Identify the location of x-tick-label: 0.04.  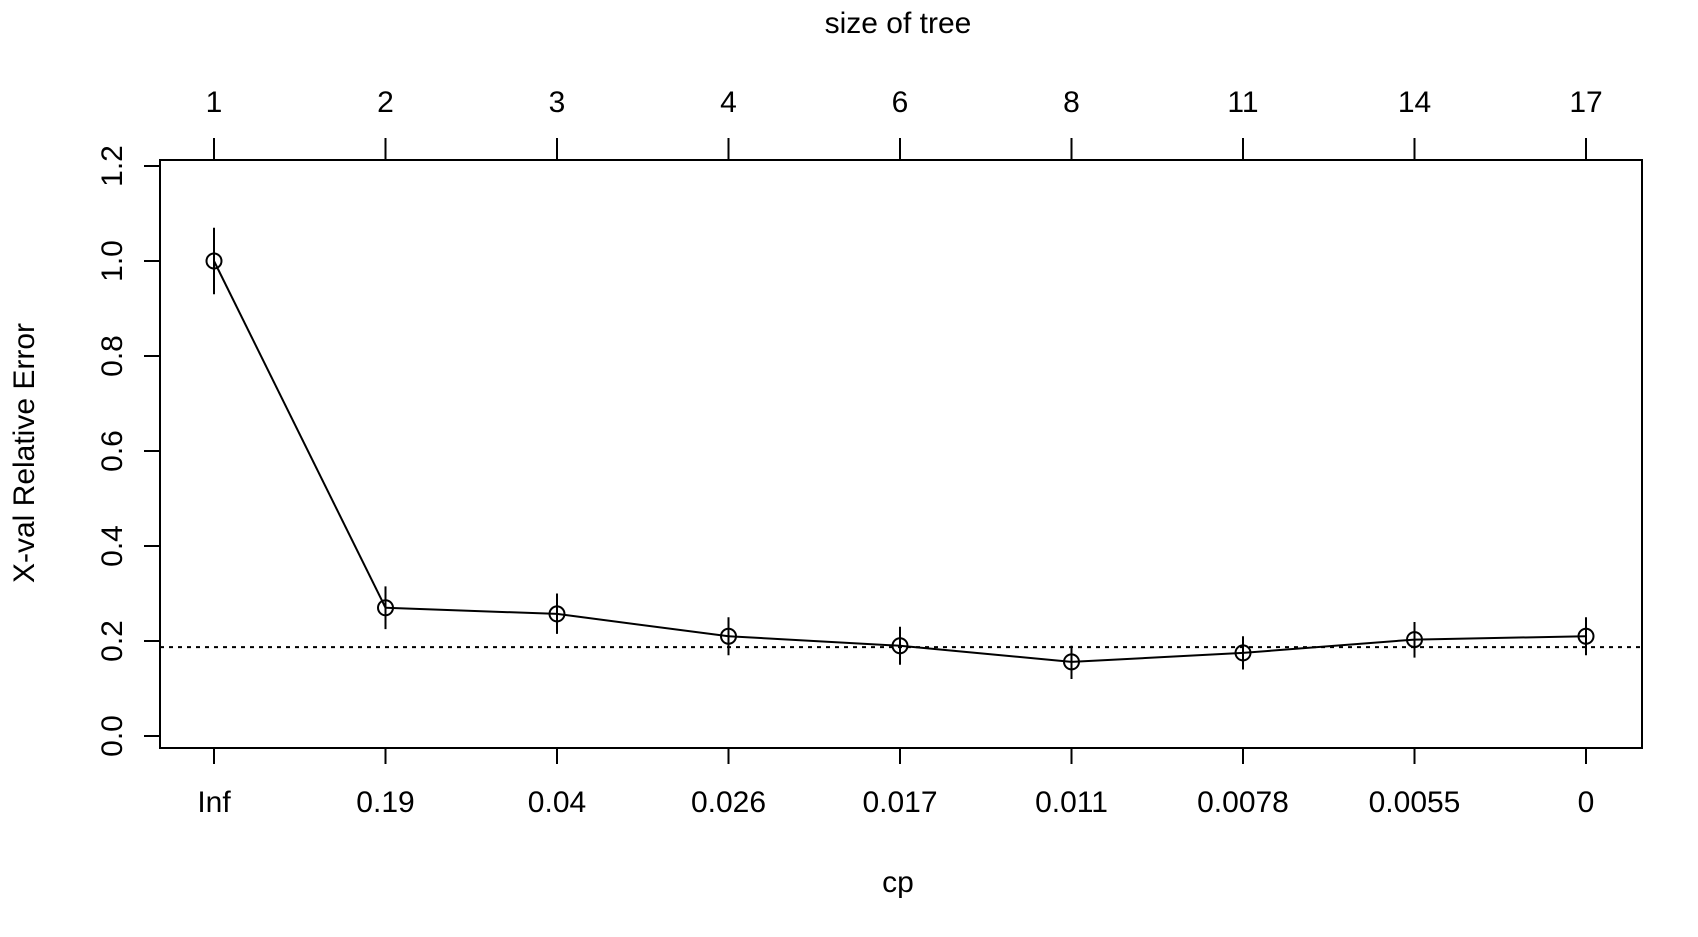
(557, 802).